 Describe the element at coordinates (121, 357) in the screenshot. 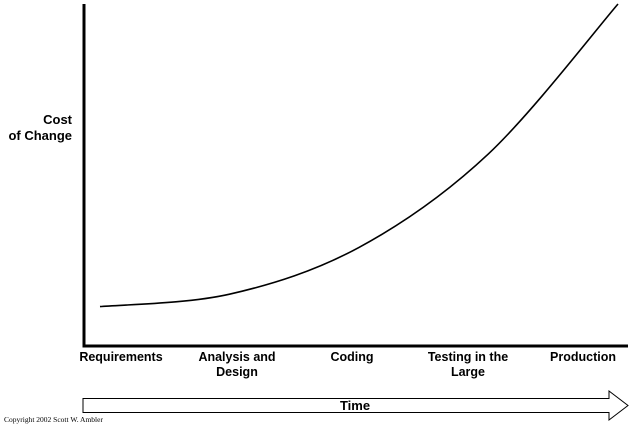

I see `x-tick-label-requirements: Requirements` at that location.